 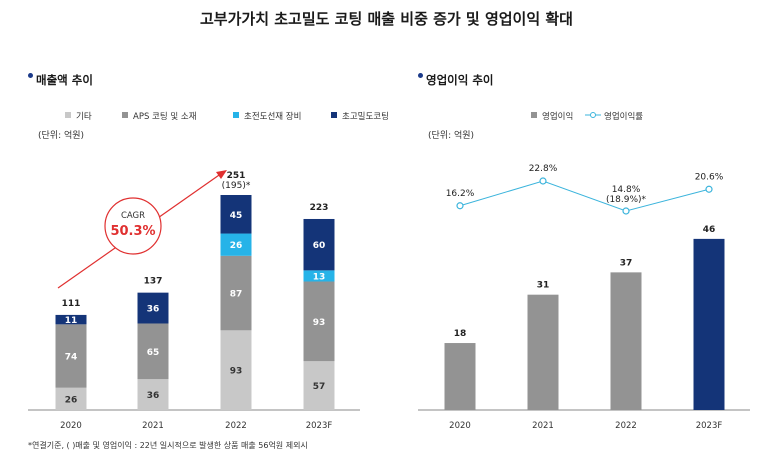 I want to click on legend-marker, so click(x=593, y=115).